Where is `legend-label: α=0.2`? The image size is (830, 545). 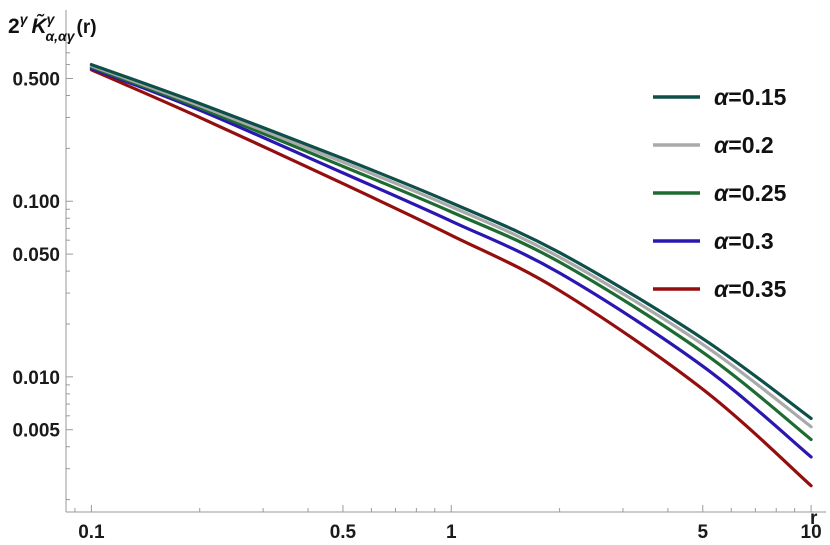
legend-label: α=0.2 is located at coordinates (744, 145).